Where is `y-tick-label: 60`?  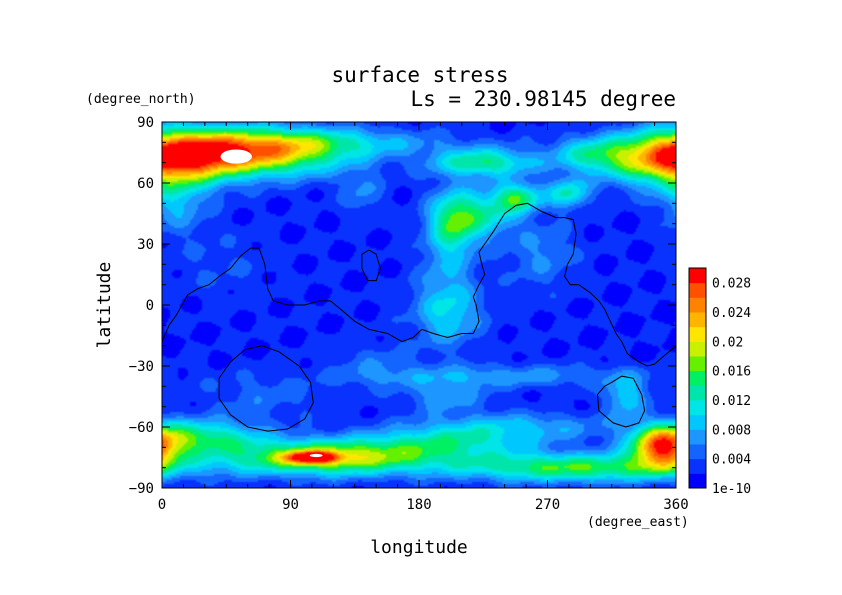 y-tick-label: 60 is located at coordinates (145, 184).